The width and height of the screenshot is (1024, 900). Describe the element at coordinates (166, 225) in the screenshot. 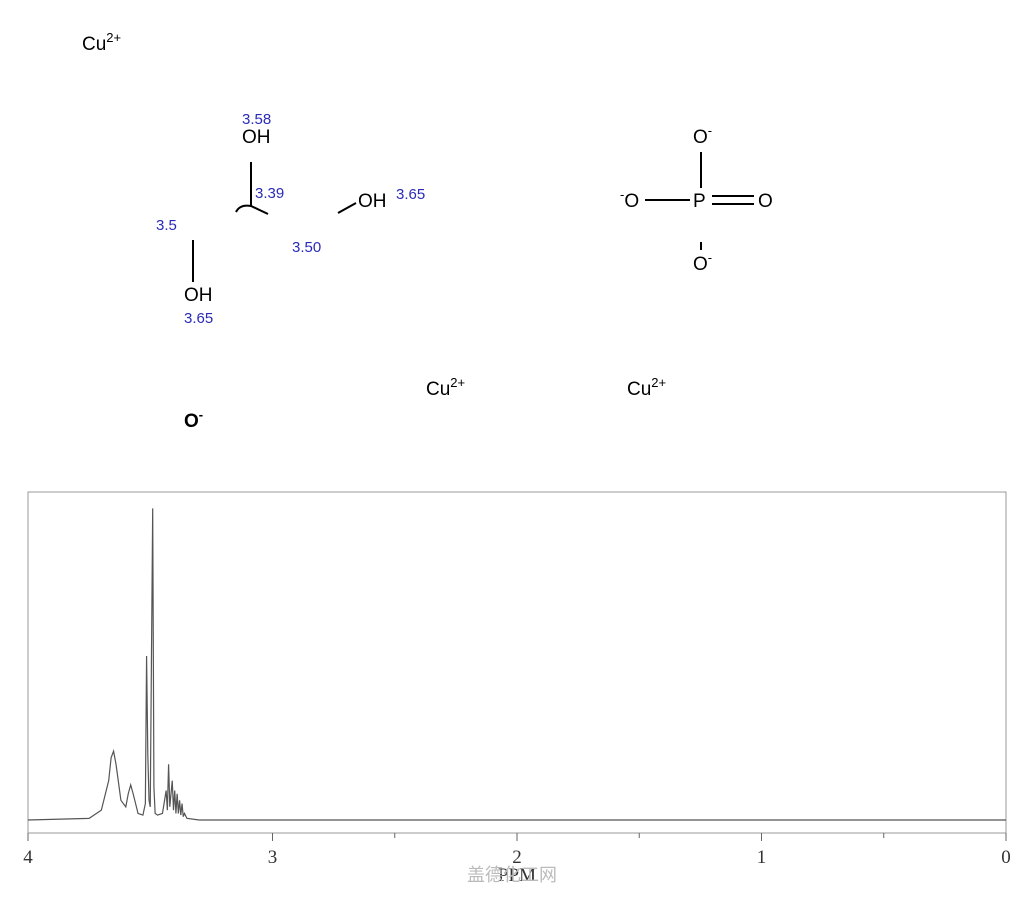

I see `shift-label: 3.5` at that location.